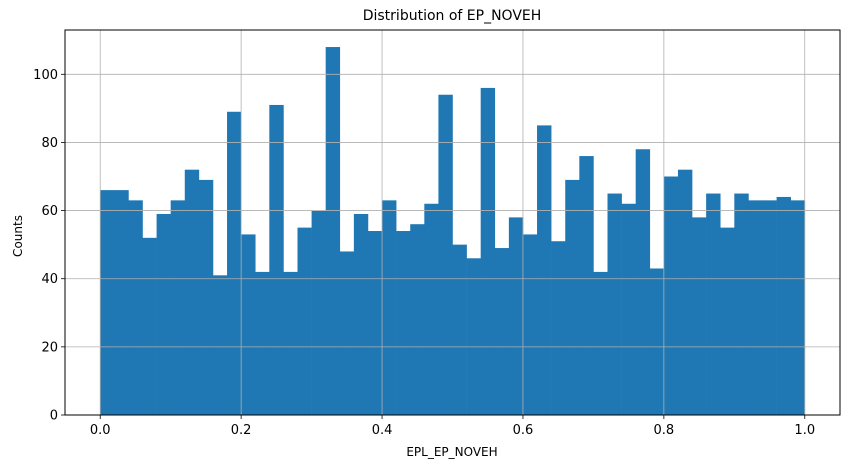  What do you see at coordinates (18, 236) in the screenshot?
I see `y-axis-label: Counts` at bounding box center [18, 236].